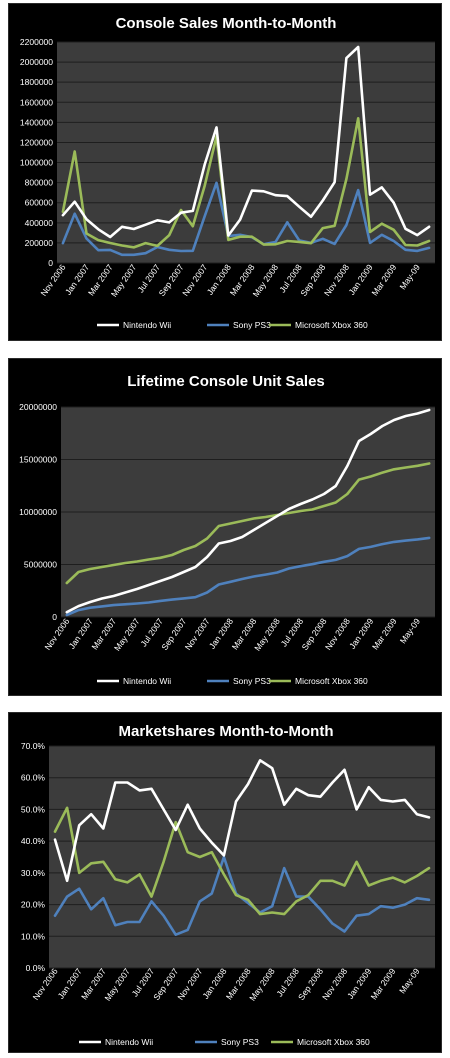  I want to click on y-tick-label: 1800000, so click(36, 82).